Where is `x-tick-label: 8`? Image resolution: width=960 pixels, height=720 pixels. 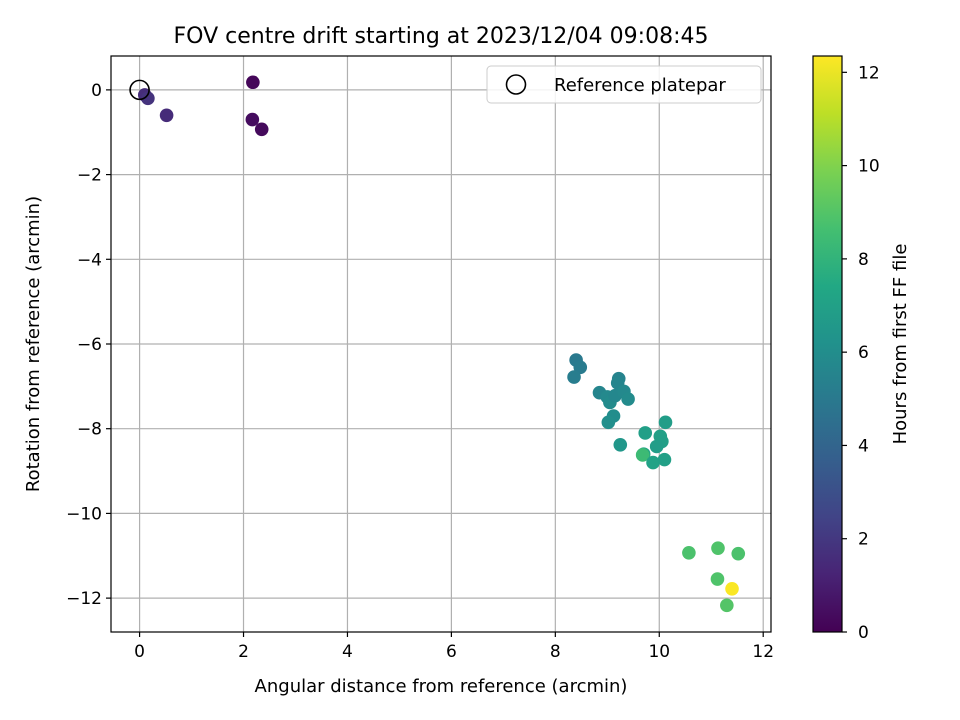 x-tick-label: 8 is located at coordinates (555, 652).